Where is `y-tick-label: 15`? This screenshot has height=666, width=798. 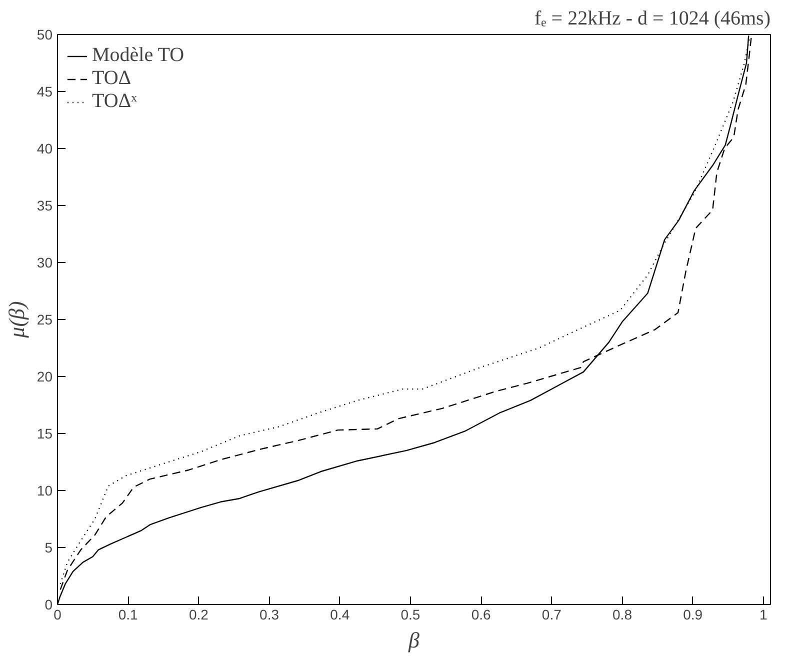 y-tick-label: 15 is located at coordinates (44, 434).